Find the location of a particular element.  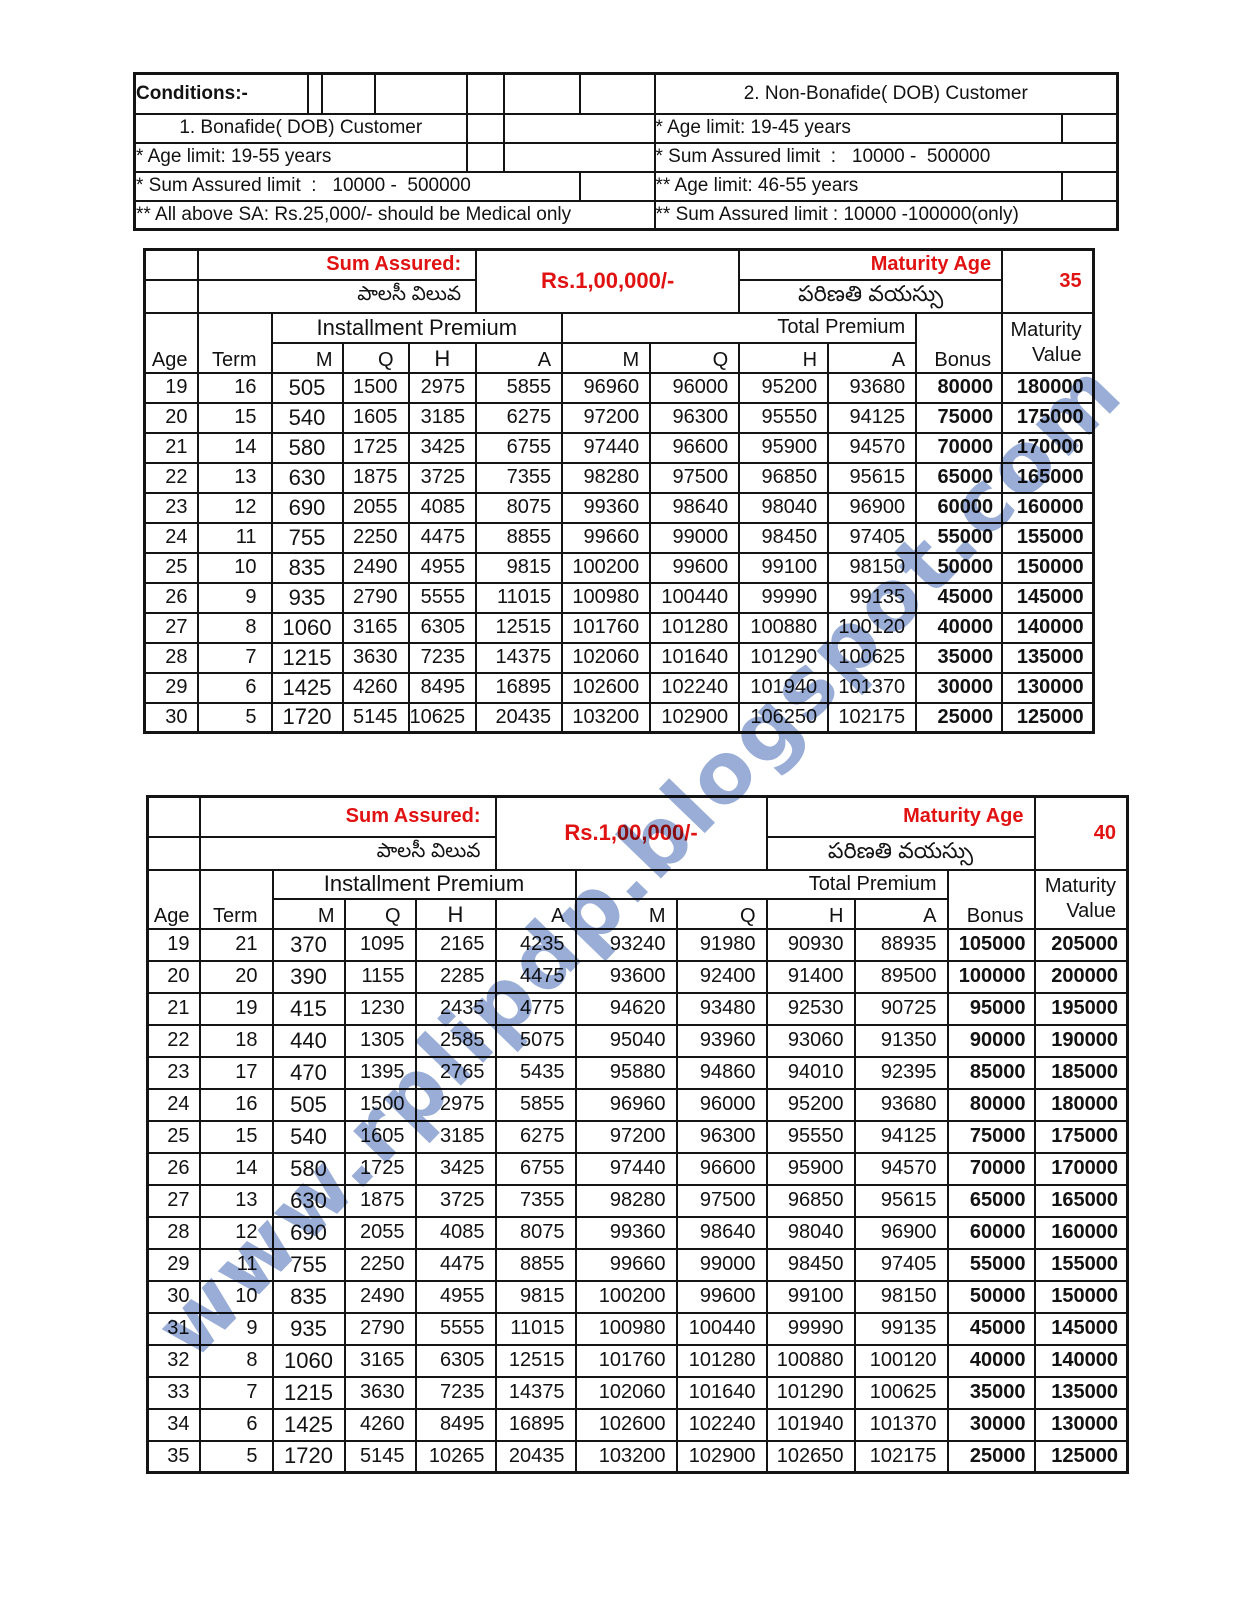

cell: 195000 is located at coordinates (1081, 1008).